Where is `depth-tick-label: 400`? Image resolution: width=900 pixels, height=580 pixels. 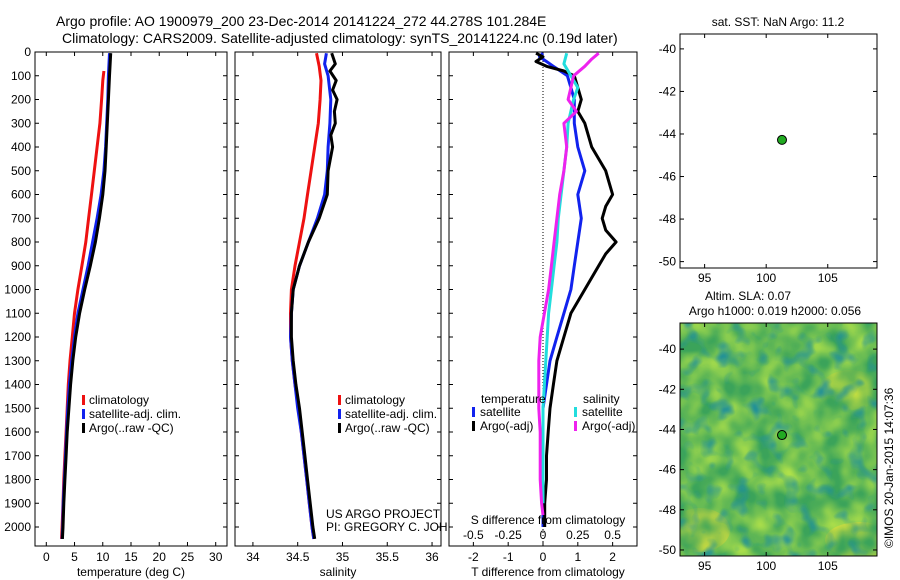 depth-tick-label: 400 is located at coordinates (21, 147).